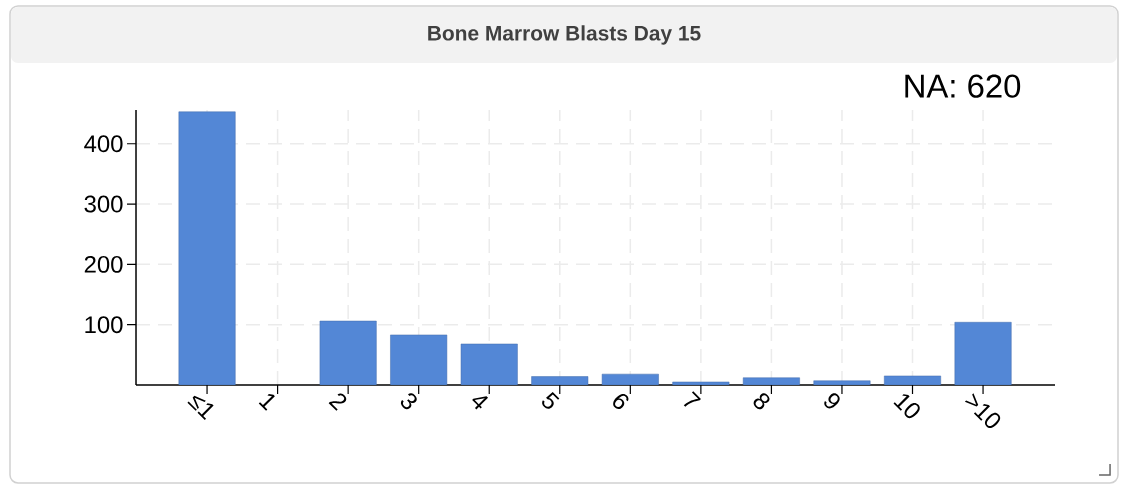 This screenshot has width=1130, height=488. I want to click on x-tick-label: ≤1, so click(200, 407).